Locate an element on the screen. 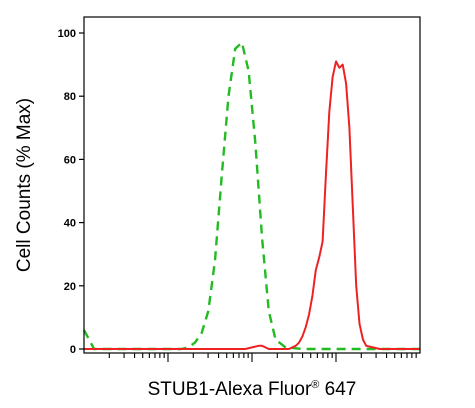  x-axis-title-suffix: 647 is located at coordinates (337, 389).